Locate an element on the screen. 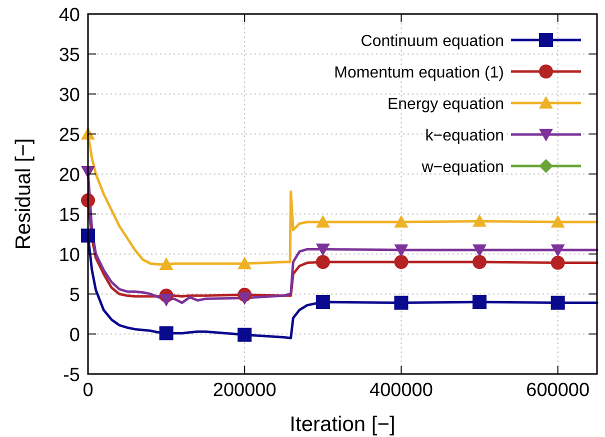  x-axis-title: Iteration [−] is located at coordinates (343, 424).